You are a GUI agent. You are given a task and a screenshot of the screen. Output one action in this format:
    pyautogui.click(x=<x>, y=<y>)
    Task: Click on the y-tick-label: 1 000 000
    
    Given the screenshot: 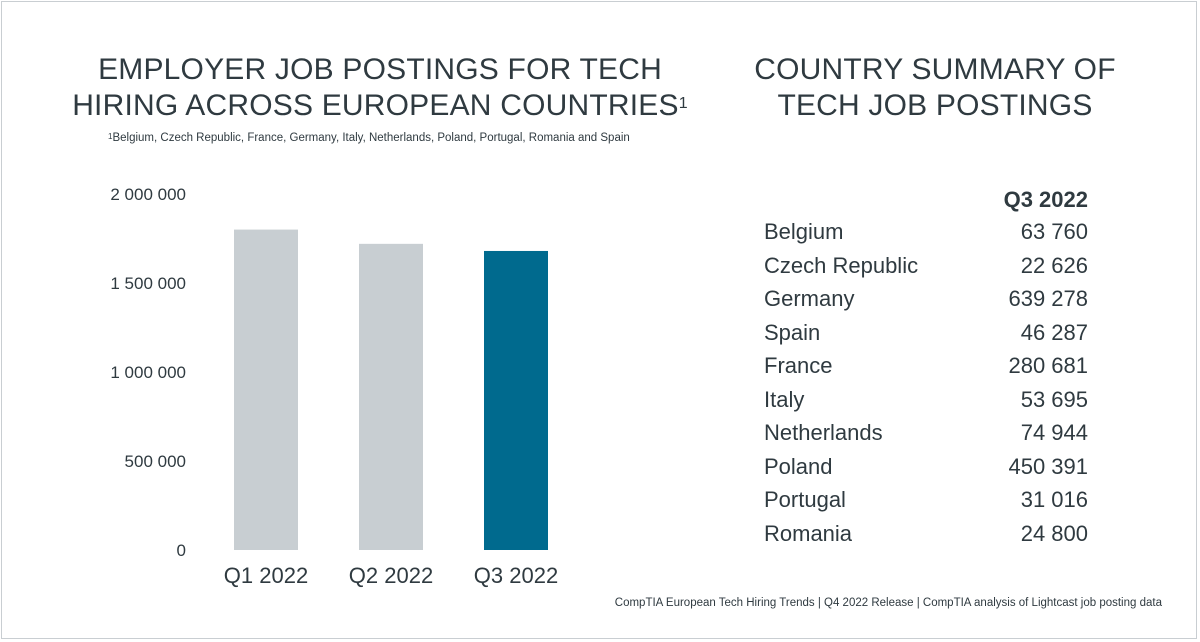 What is the action you would take?
    pyautogui.click(x=148, y=372)
    